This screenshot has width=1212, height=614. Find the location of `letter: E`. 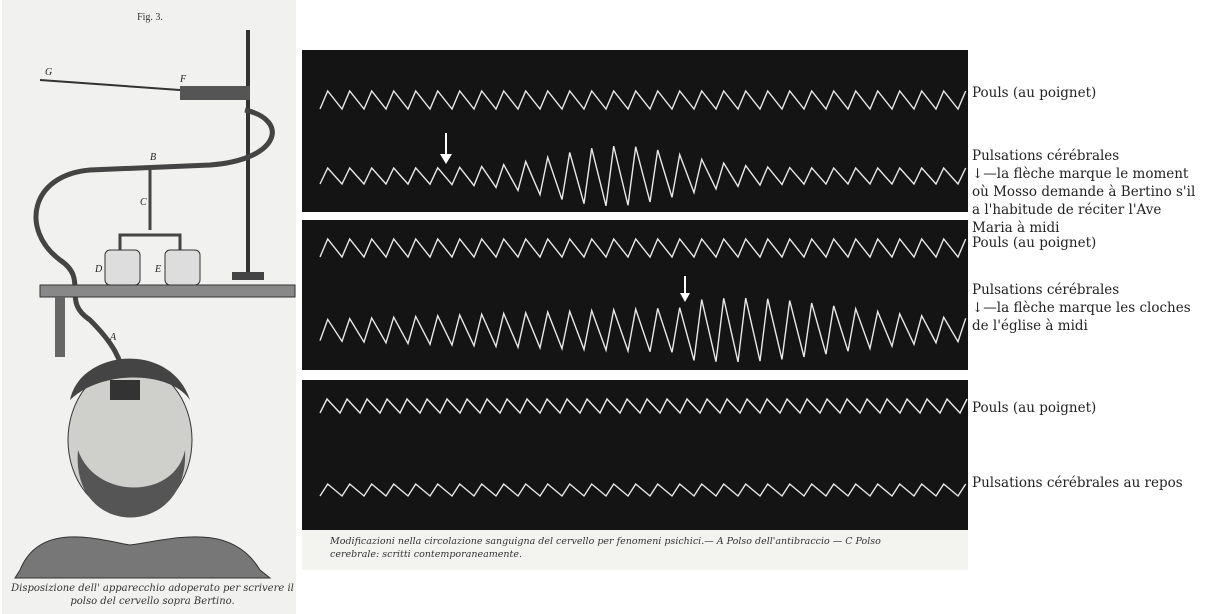

letter: E is located at coordinates (157, 269).